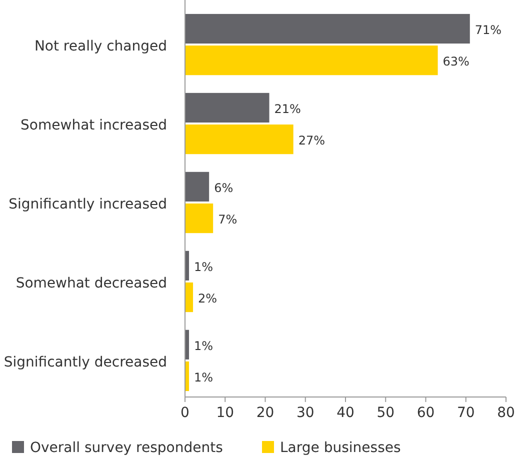 The width and height of the screenshot is (515, 465). What do you see at coordinates (208, 298) in the screenshot?
I see `data-label: 2%` at bounding box center [208, 298].